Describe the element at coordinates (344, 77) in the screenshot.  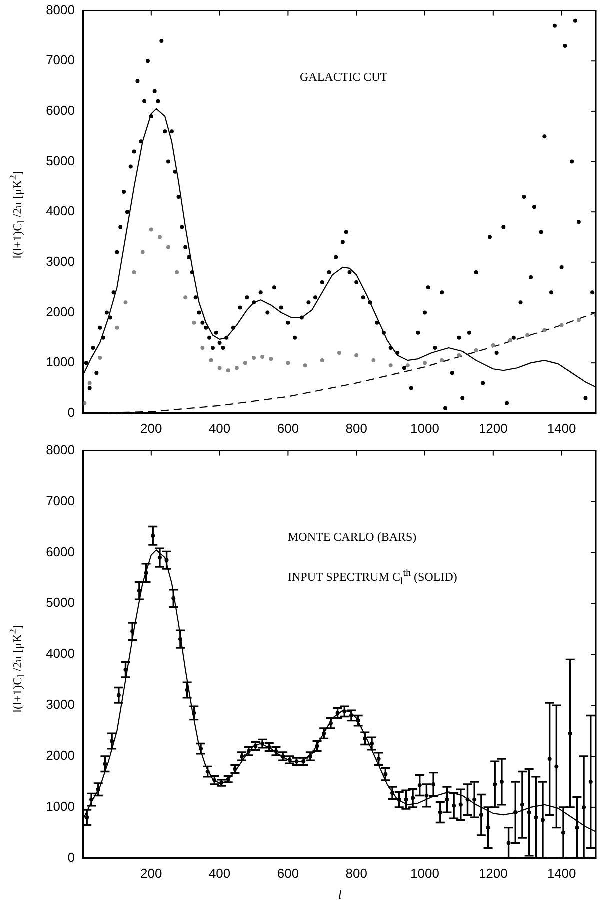
I see `annotation: GALACTIC CUT` at that location.